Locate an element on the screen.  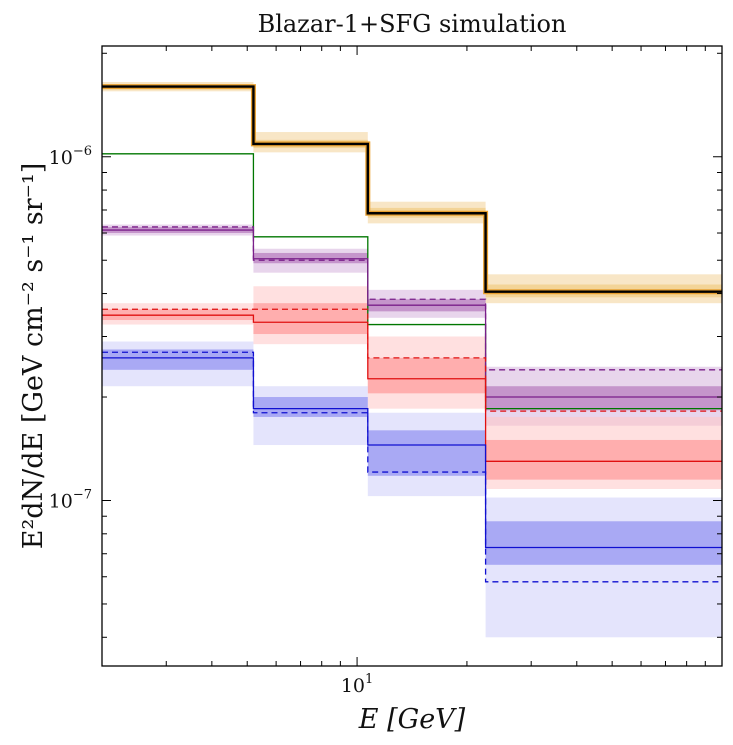
y-axis-label: E²dN/dE [GeV cm⁻² s⁻¹ sr⁻¹] is located at coordinates (33, 356).